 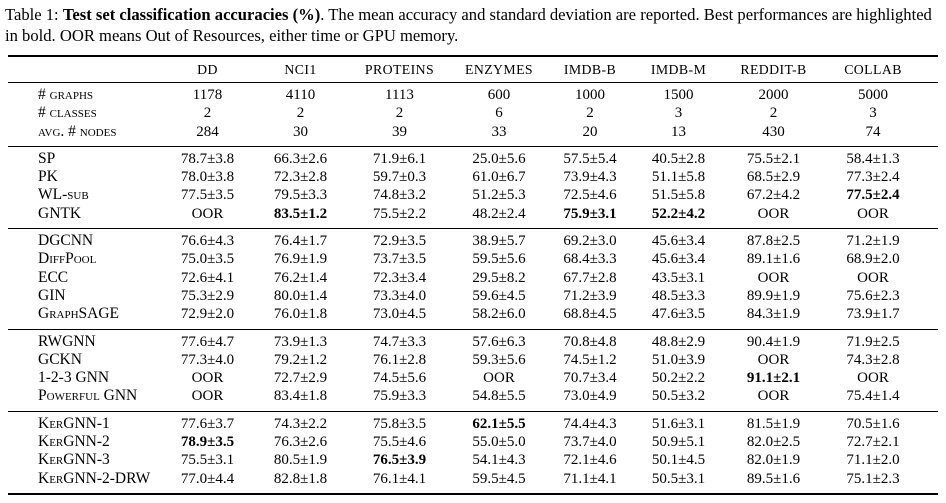 I want to click on result-cell: 81.5±1.9, so click(x=773, y=423).